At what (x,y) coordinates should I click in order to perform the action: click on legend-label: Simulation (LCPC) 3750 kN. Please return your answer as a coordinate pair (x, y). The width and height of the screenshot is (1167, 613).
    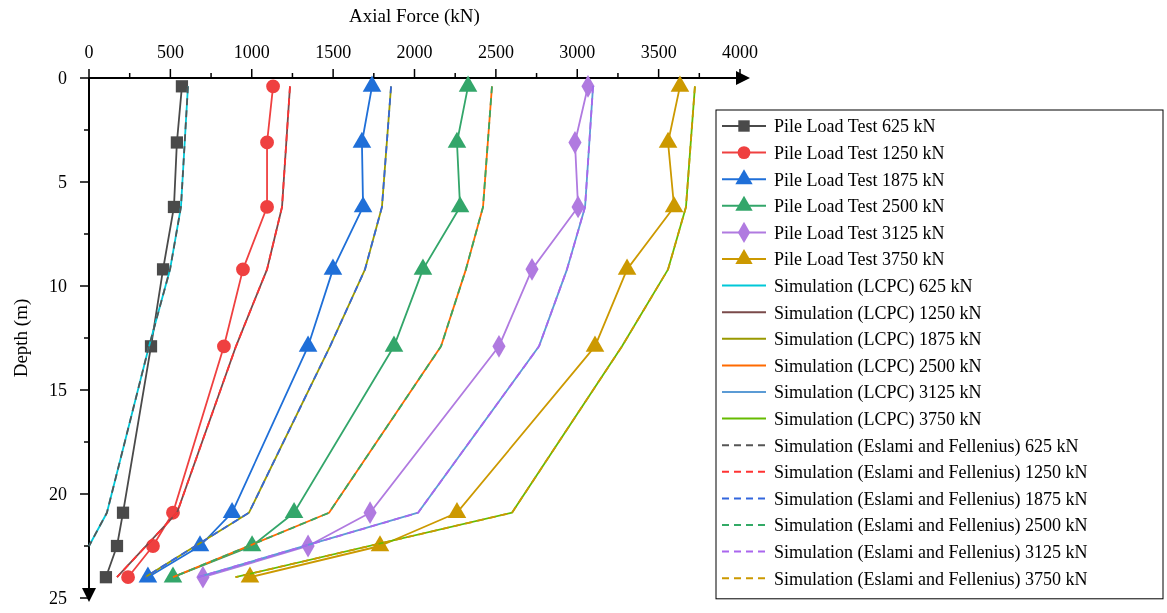
    Looking at the image, I should click on (878, 419).